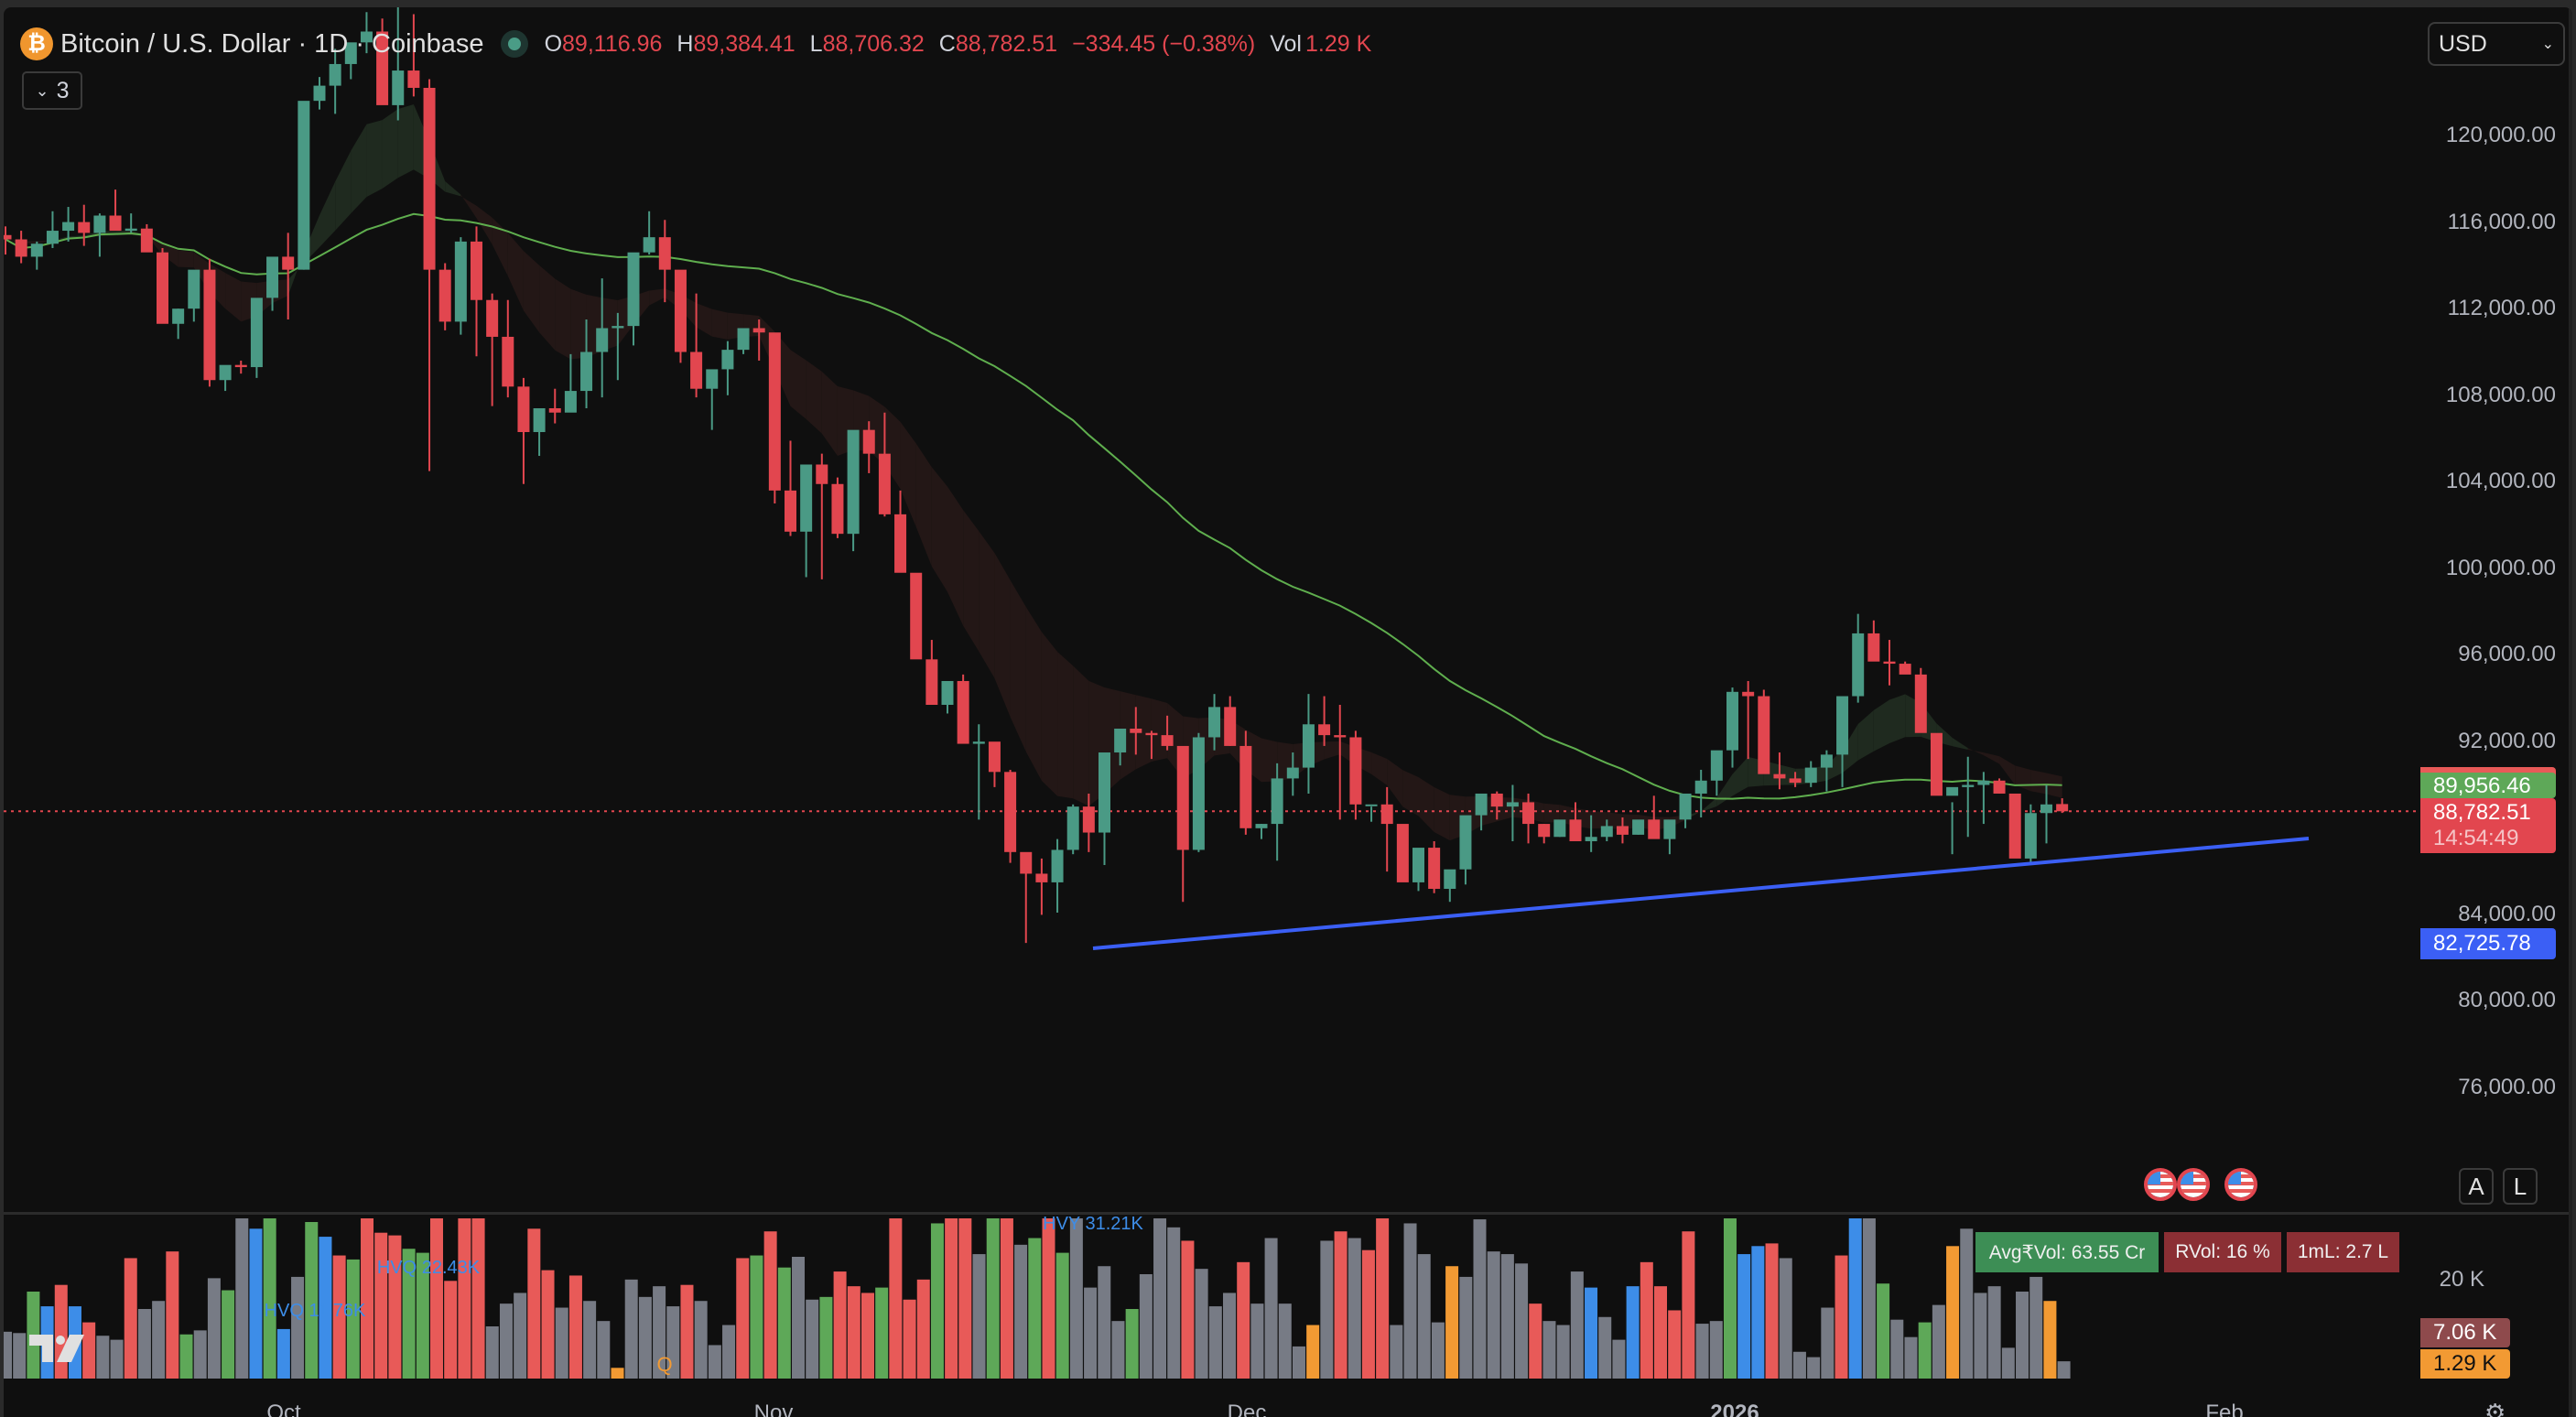  What do you see at coordinates (1164, 43) in the screenshot?
I see `change-value: −334.45 (−0.38%)` at bounding box center [1164, 43].